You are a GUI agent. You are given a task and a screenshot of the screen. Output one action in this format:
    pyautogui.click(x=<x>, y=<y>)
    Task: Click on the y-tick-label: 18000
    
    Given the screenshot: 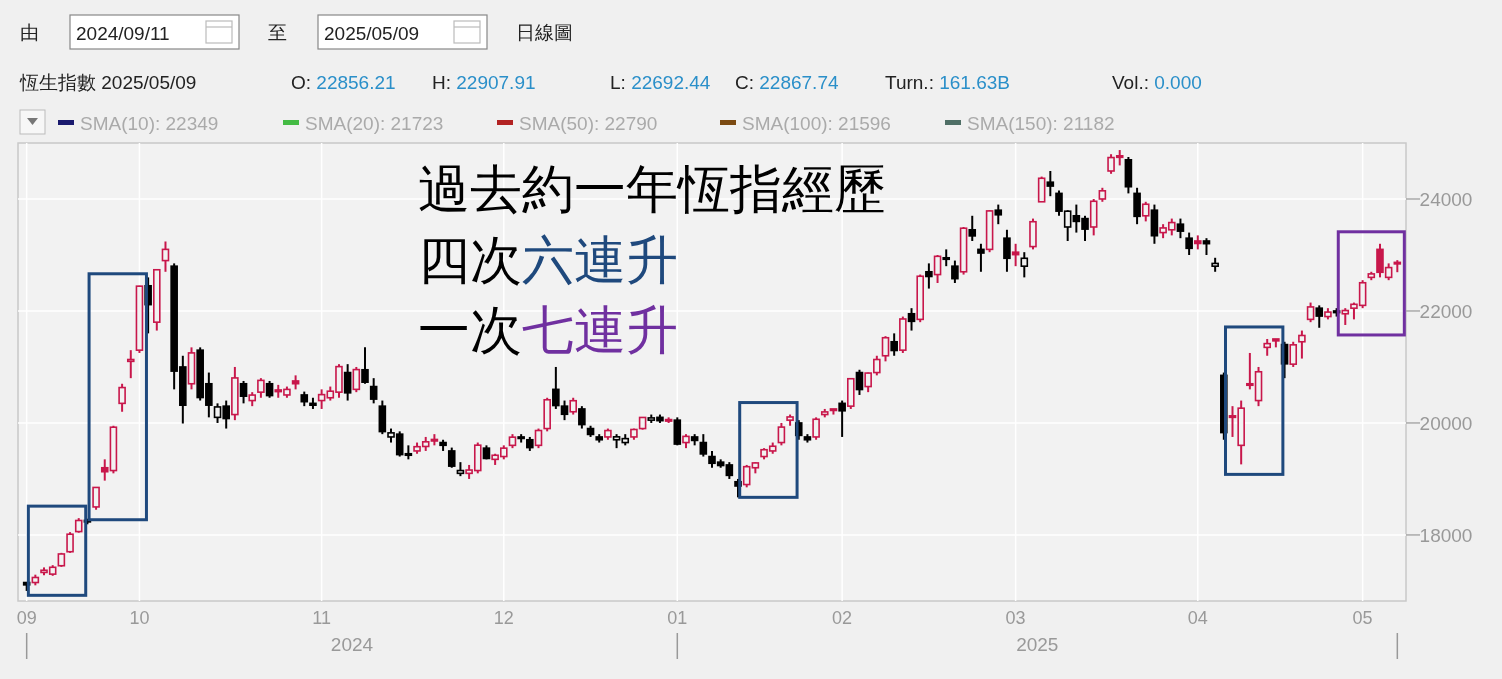 What is the action you would take?
    pyautogui.click(x=1446, y=535)
    